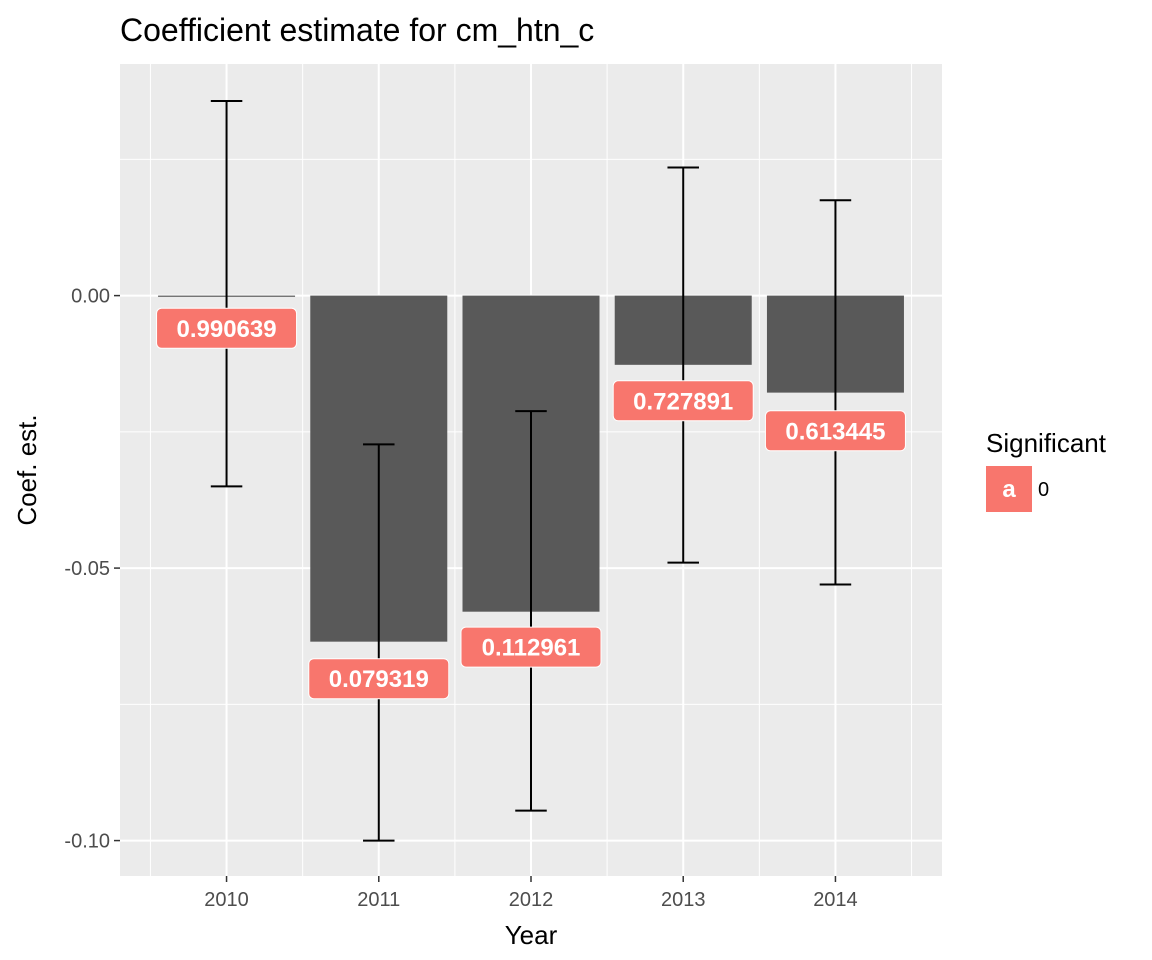  Describe the element at coordinates (531, 900) in the screenshot. I see `x-tick-label: 2012` at that location.